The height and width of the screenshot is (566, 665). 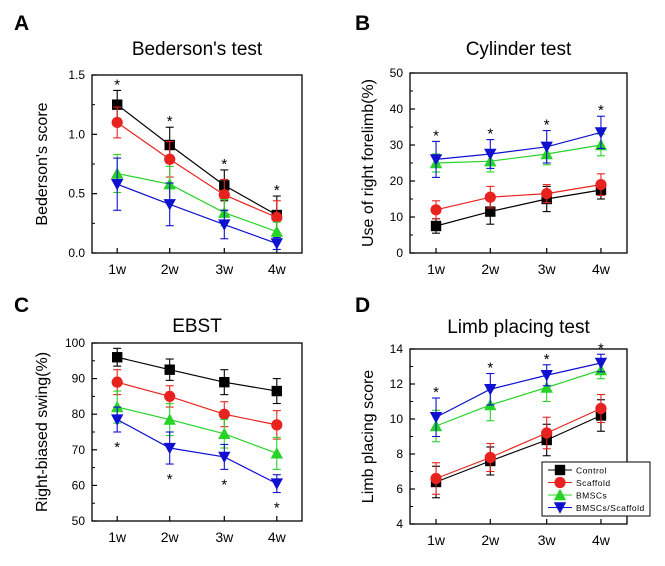 I want to click on panel-letter: D, so click(x=362, y=305).